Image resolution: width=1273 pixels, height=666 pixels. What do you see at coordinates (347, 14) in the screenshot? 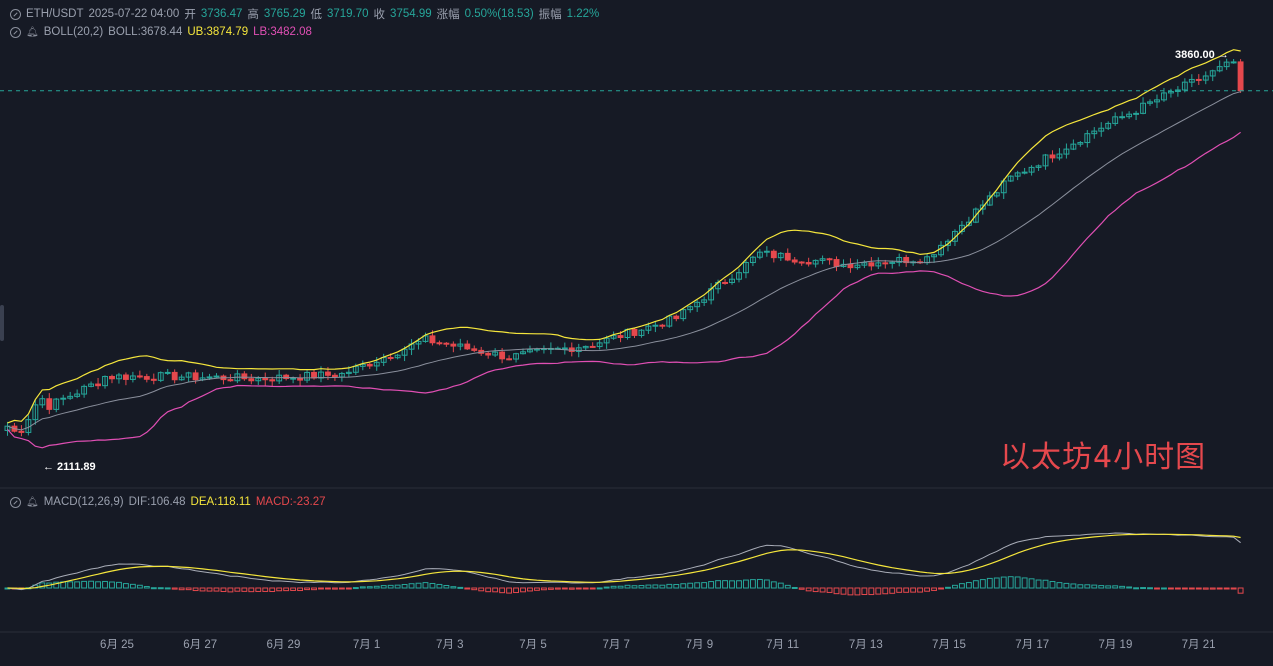
I see `low-value: 3719.70` at bounding box center [347, 14].